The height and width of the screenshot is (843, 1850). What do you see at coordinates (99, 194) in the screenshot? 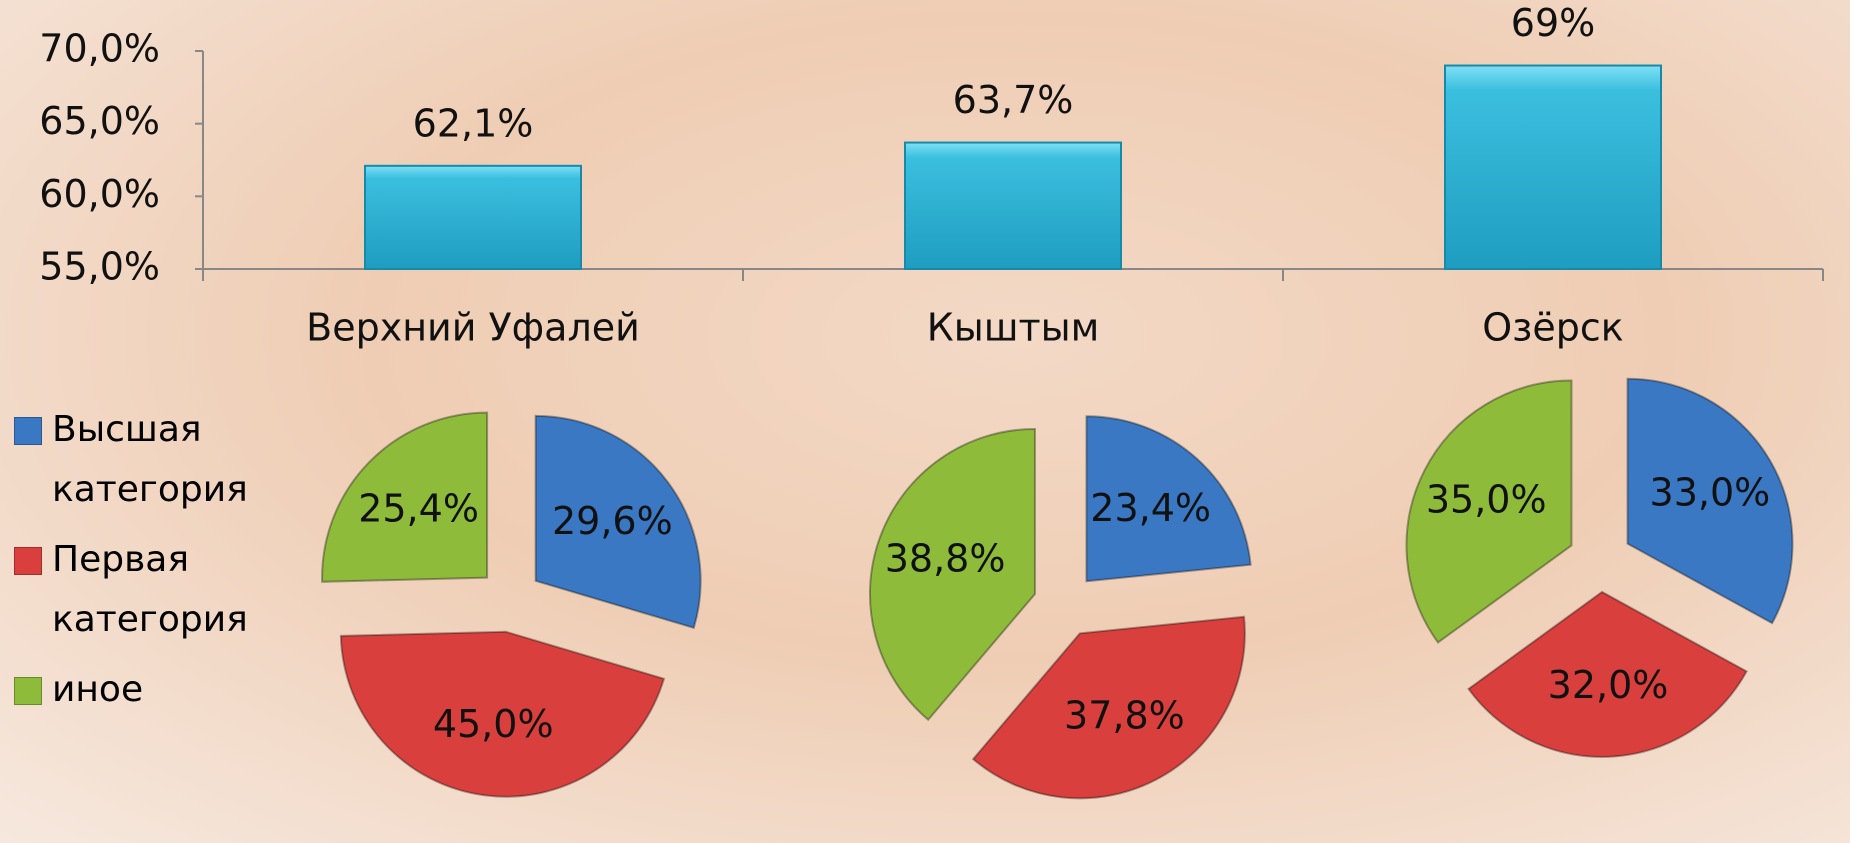
I see `y-tick-label: 60,0%` at bounding box center [99, 194].